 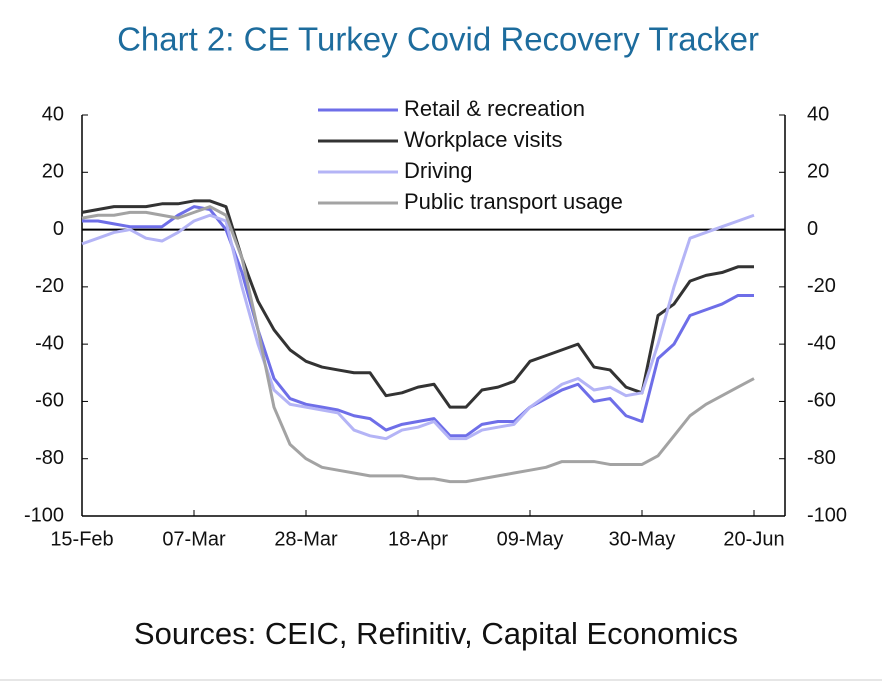 I want to click on x-tick-label: 30-May, so click(x=642, y=539).